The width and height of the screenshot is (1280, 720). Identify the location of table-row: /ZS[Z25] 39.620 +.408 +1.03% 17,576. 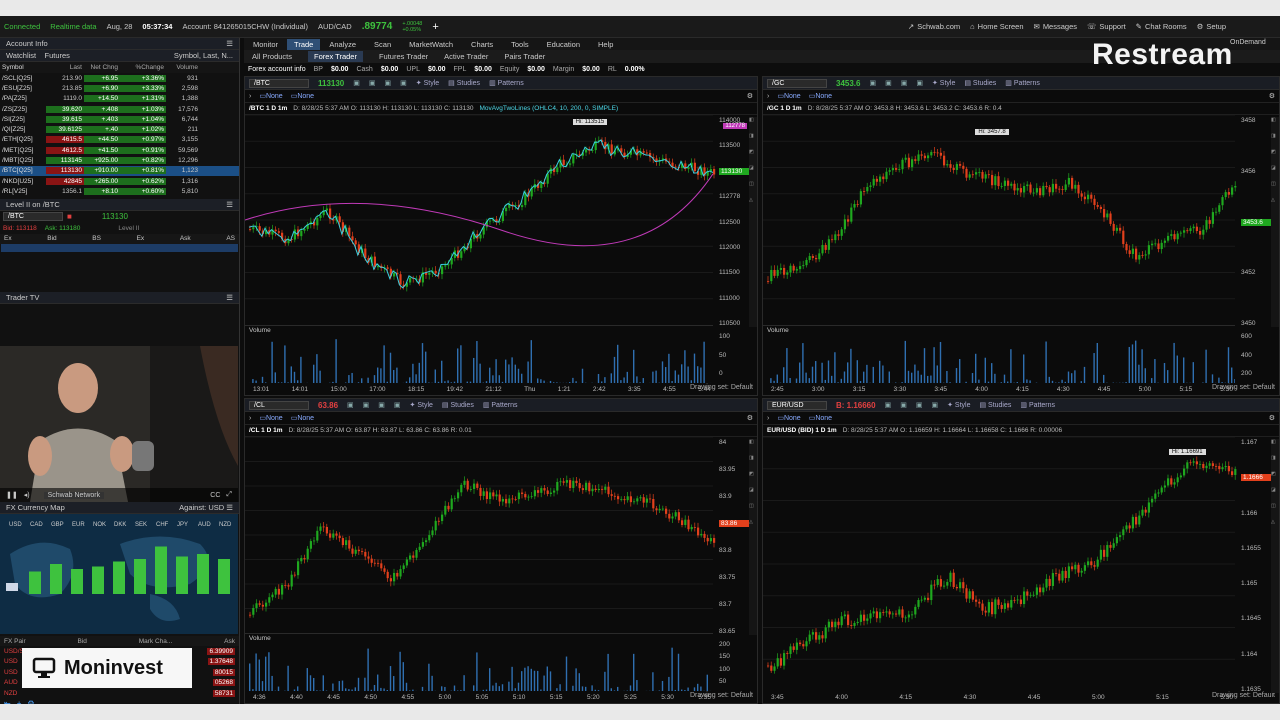
(119, 109).